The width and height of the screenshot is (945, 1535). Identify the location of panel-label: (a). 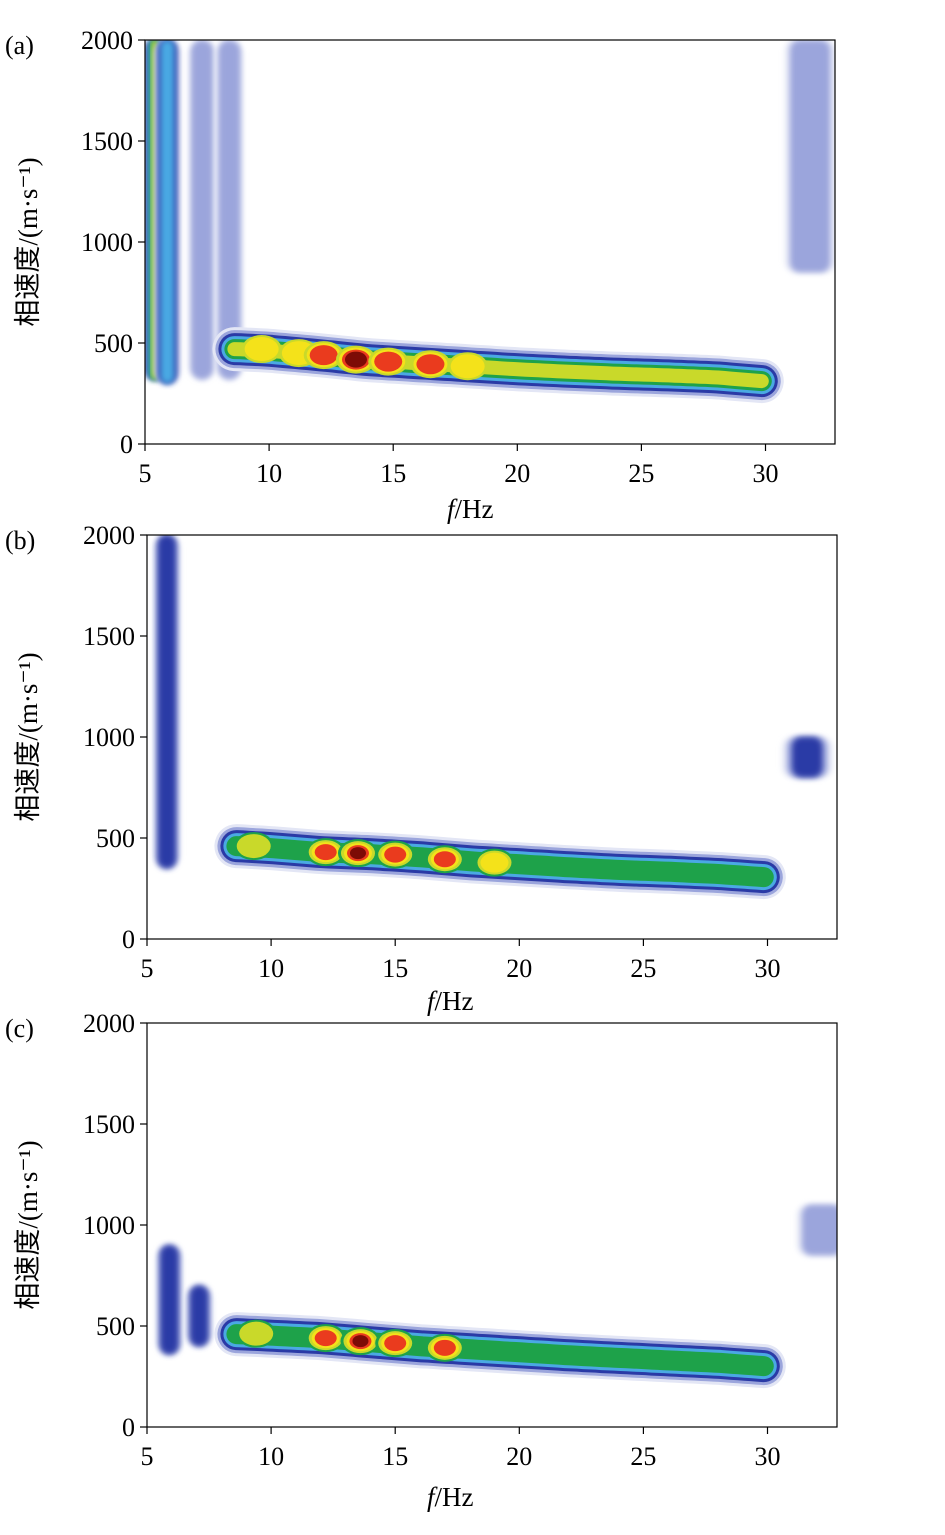
(19, 45).